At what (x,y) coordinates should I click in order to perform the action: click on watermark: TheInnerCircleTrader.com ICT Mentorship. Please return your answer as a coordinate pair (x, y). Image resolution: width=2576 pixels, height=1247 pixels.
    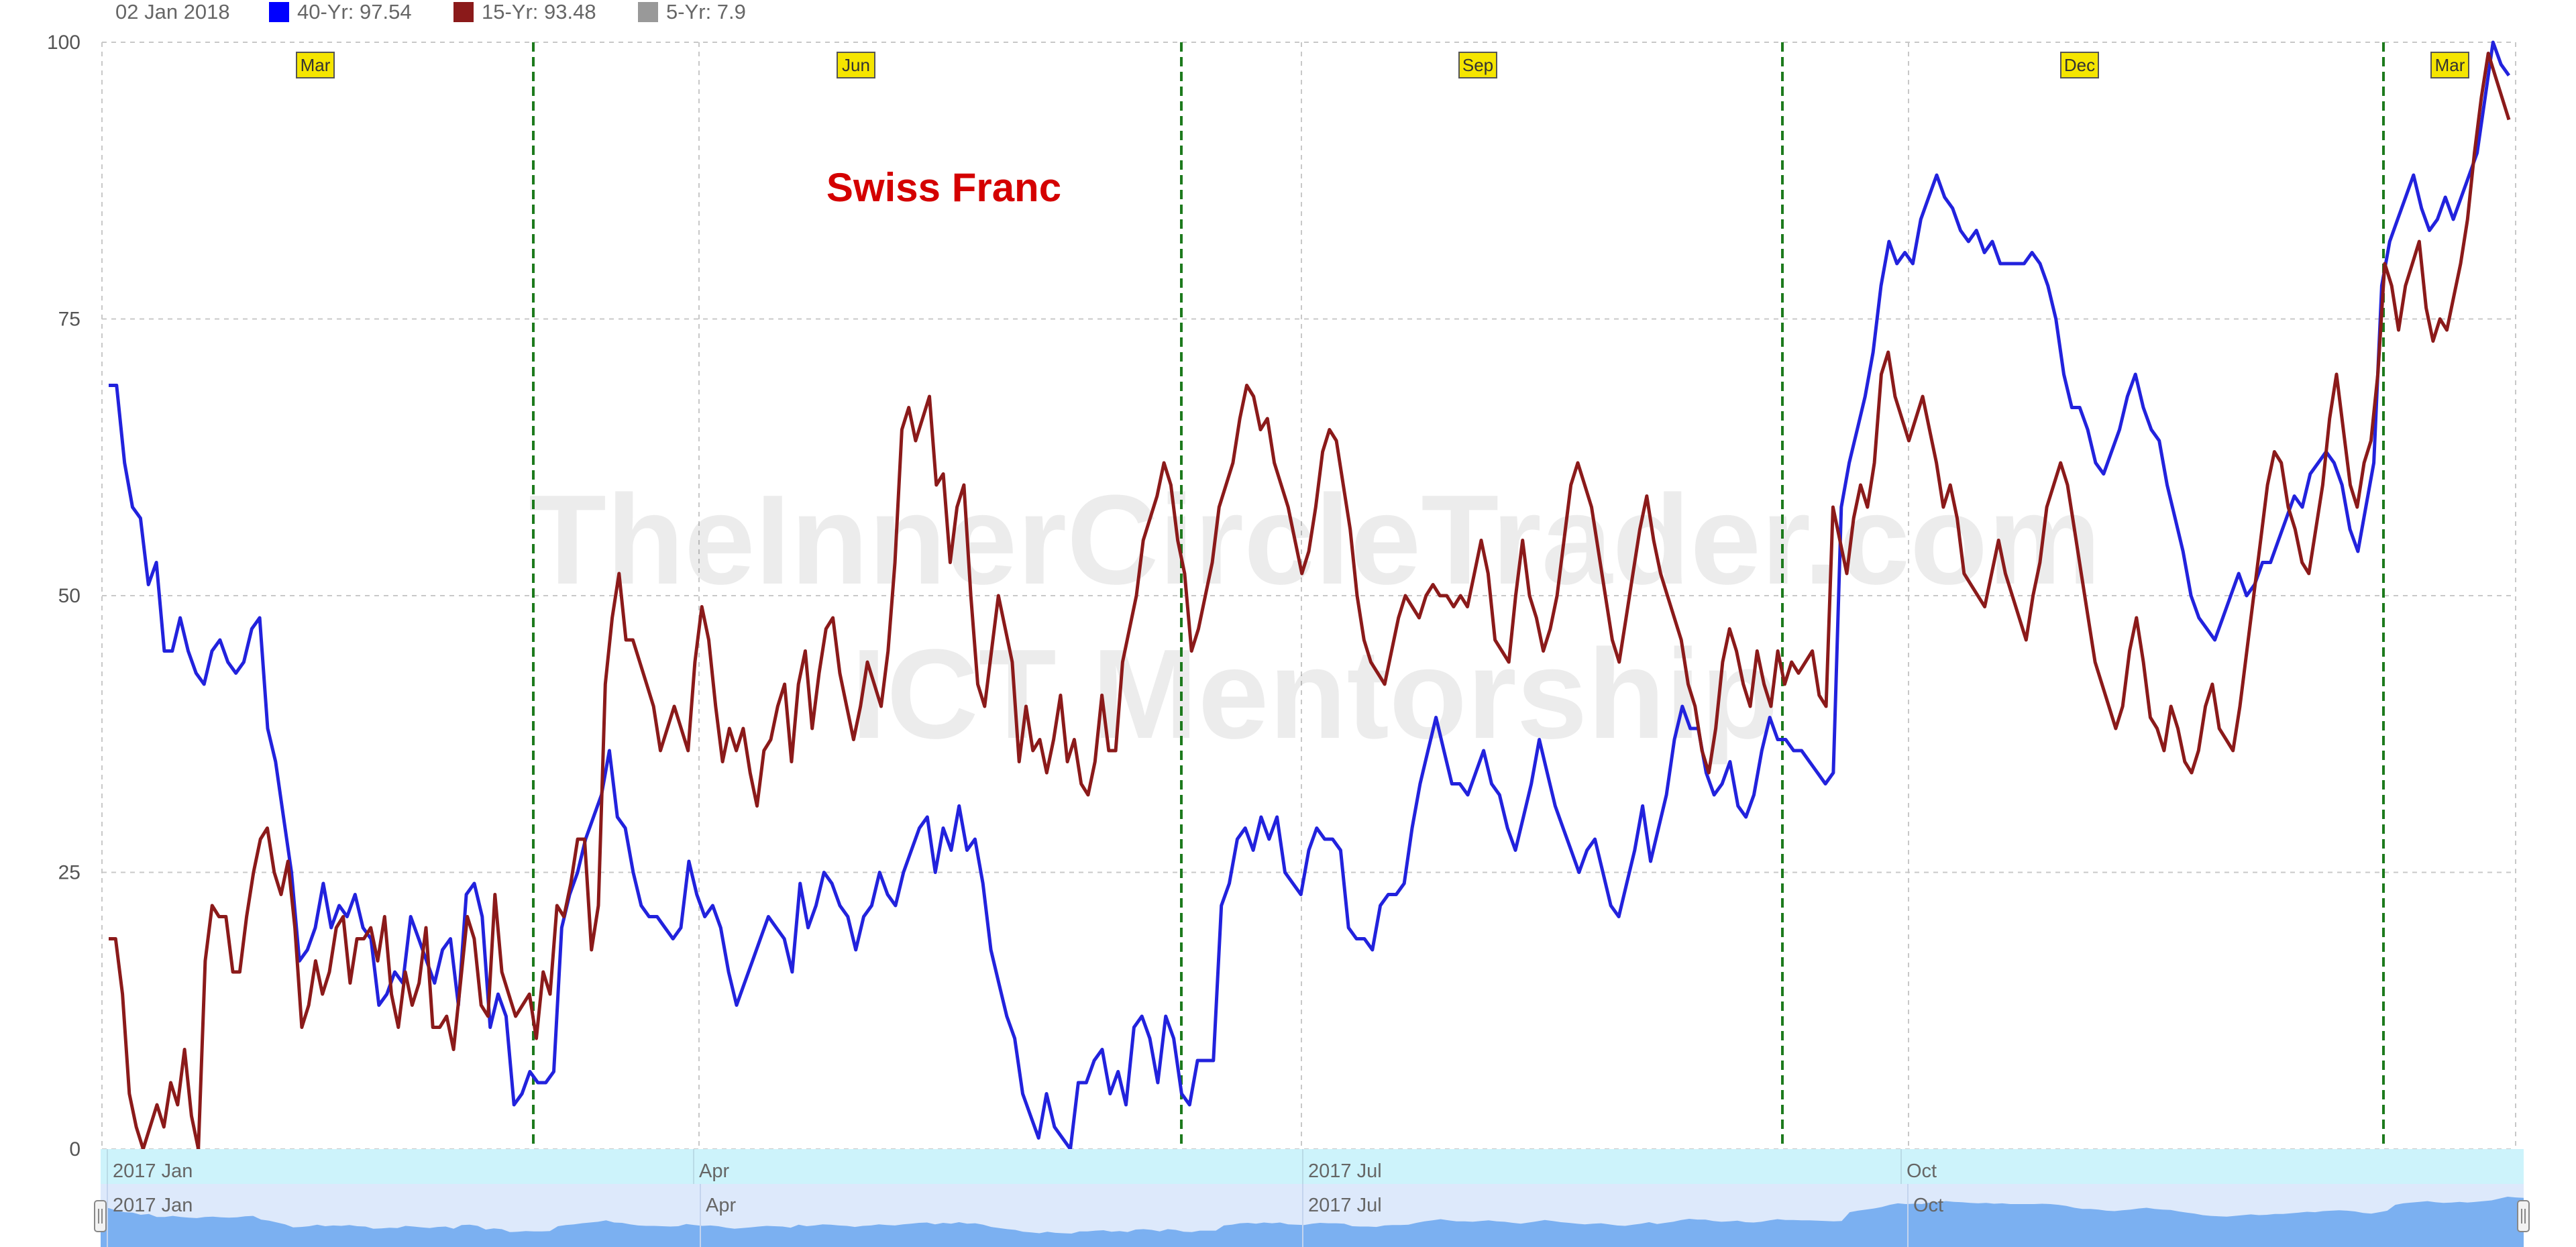
    Looking at the image, I should click on (1315, 617).